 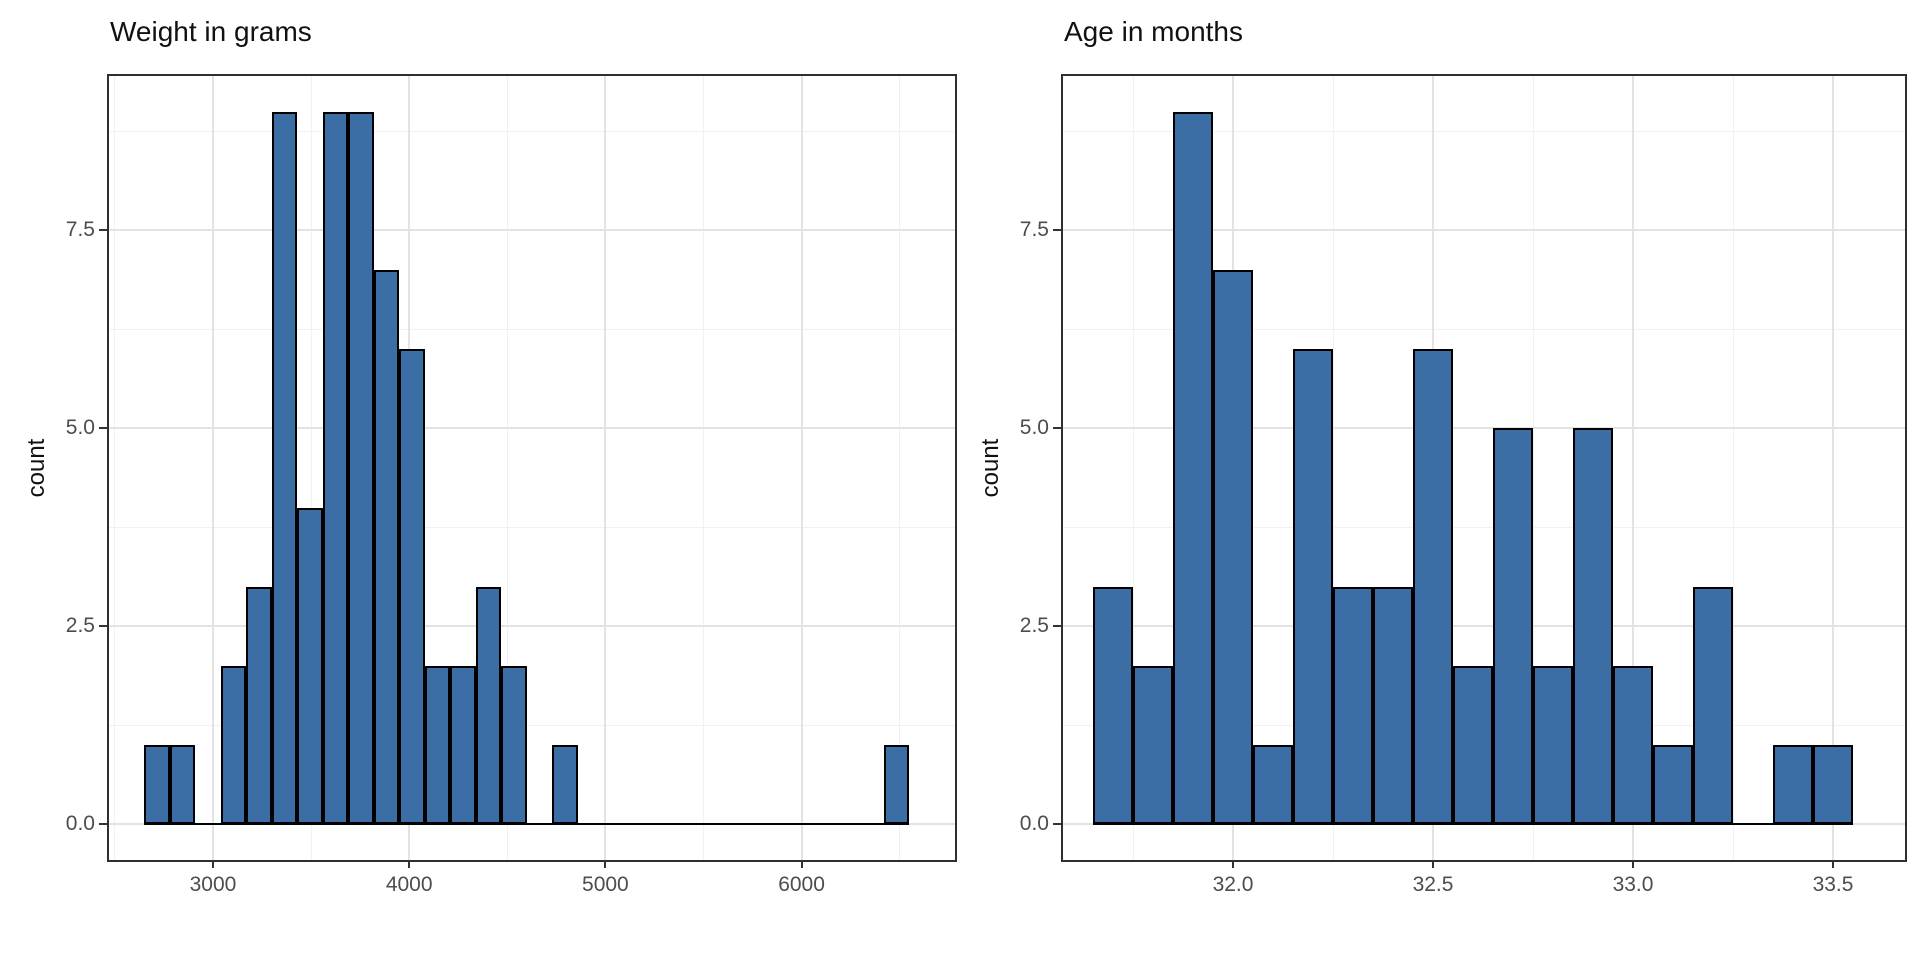 I want to click on y-axis-title-right: count, so click(x=990, y=468).